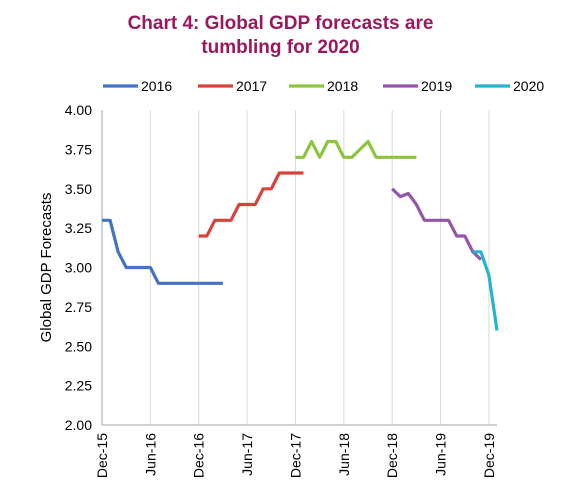  Describe the element at coordinates (78, 425) in the screenshot. I see `y-tick-label: 2.00` at that location.